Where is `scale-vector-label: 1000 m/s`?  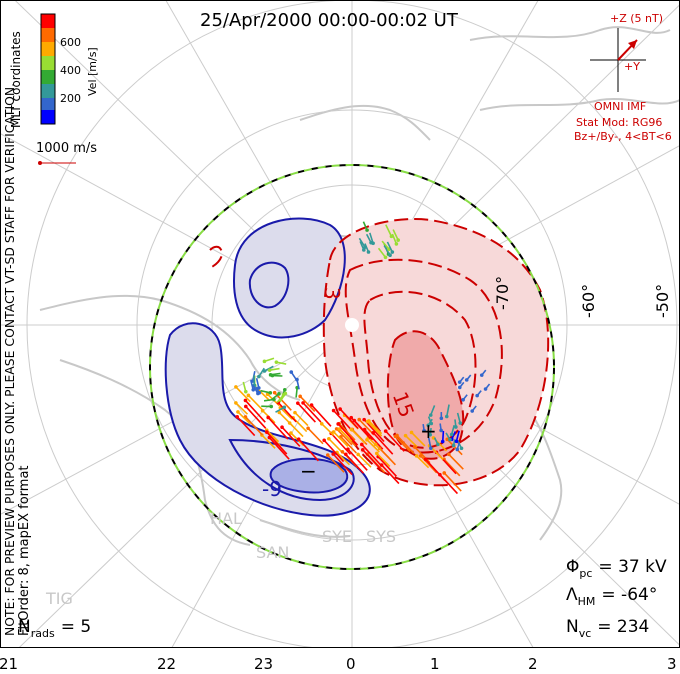
scale-vector-label: 1000 m/s is located at coordinates (66, 148).